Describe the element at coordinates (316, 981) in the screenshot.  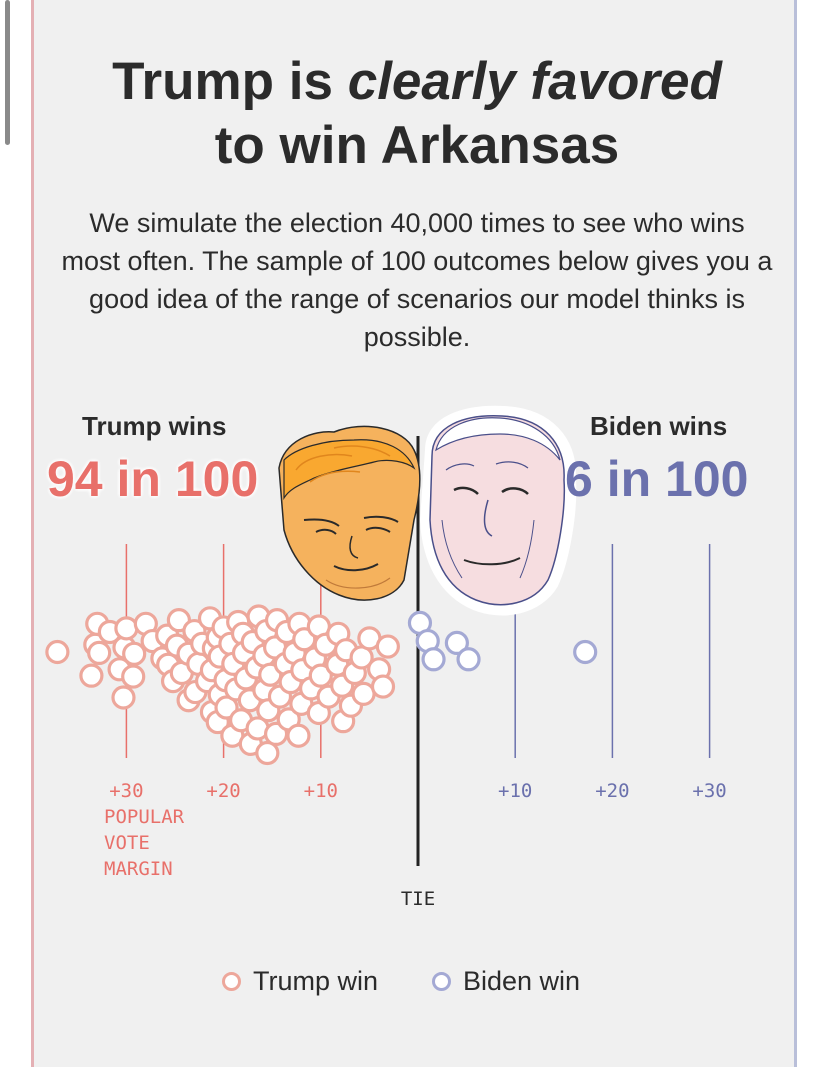
I see `legend-trump-label: Trump win` at that location.